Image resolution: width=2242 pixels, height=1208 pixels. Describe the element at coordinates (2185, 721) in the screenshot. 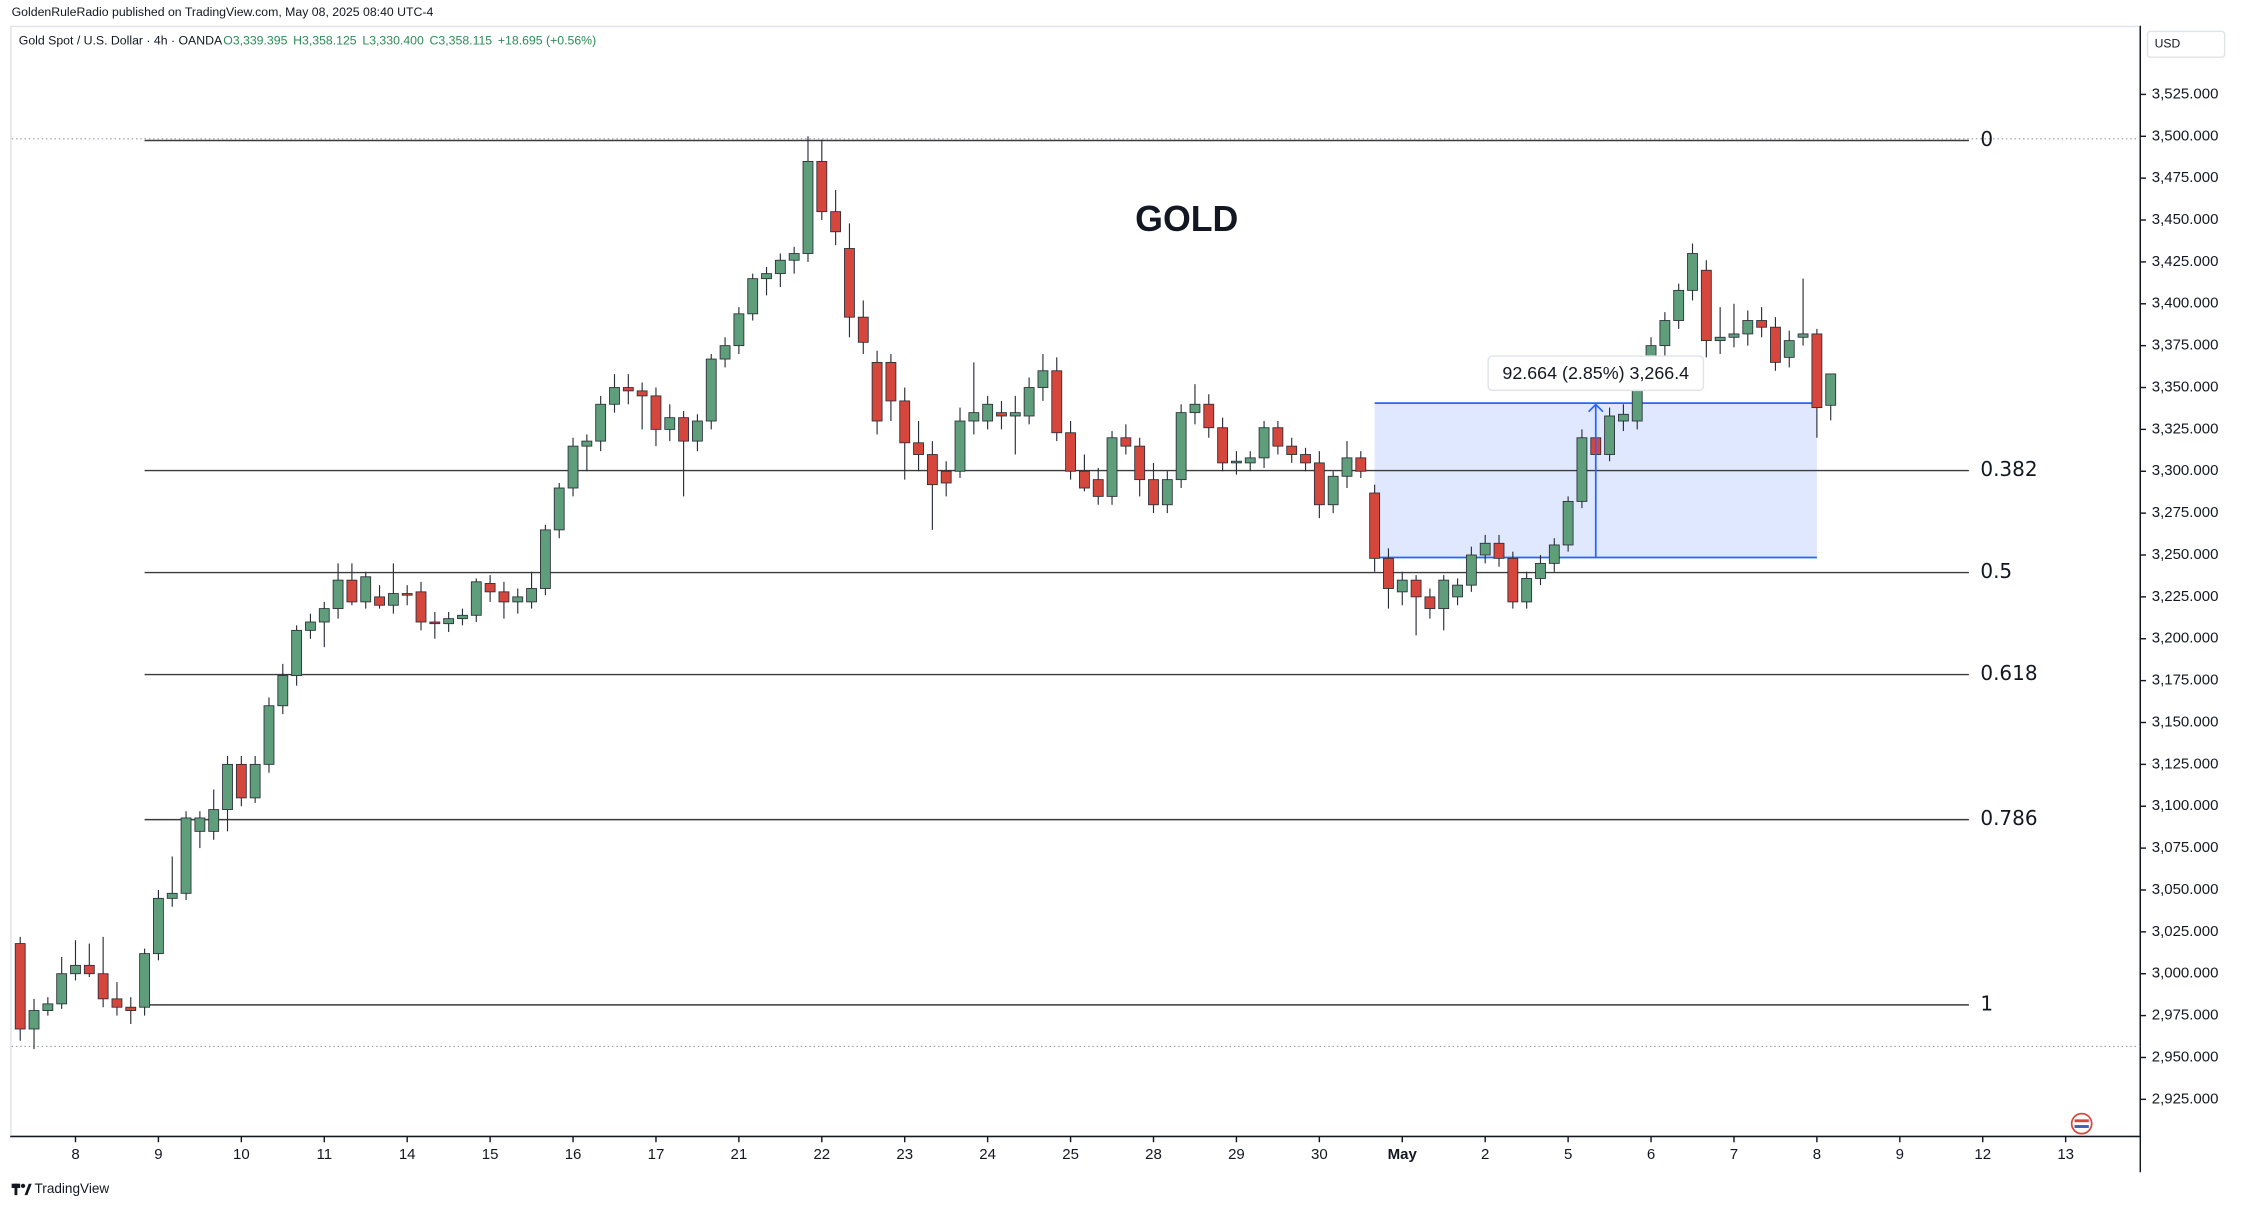

I see `y-tick-label: 3,150.000` at that location.